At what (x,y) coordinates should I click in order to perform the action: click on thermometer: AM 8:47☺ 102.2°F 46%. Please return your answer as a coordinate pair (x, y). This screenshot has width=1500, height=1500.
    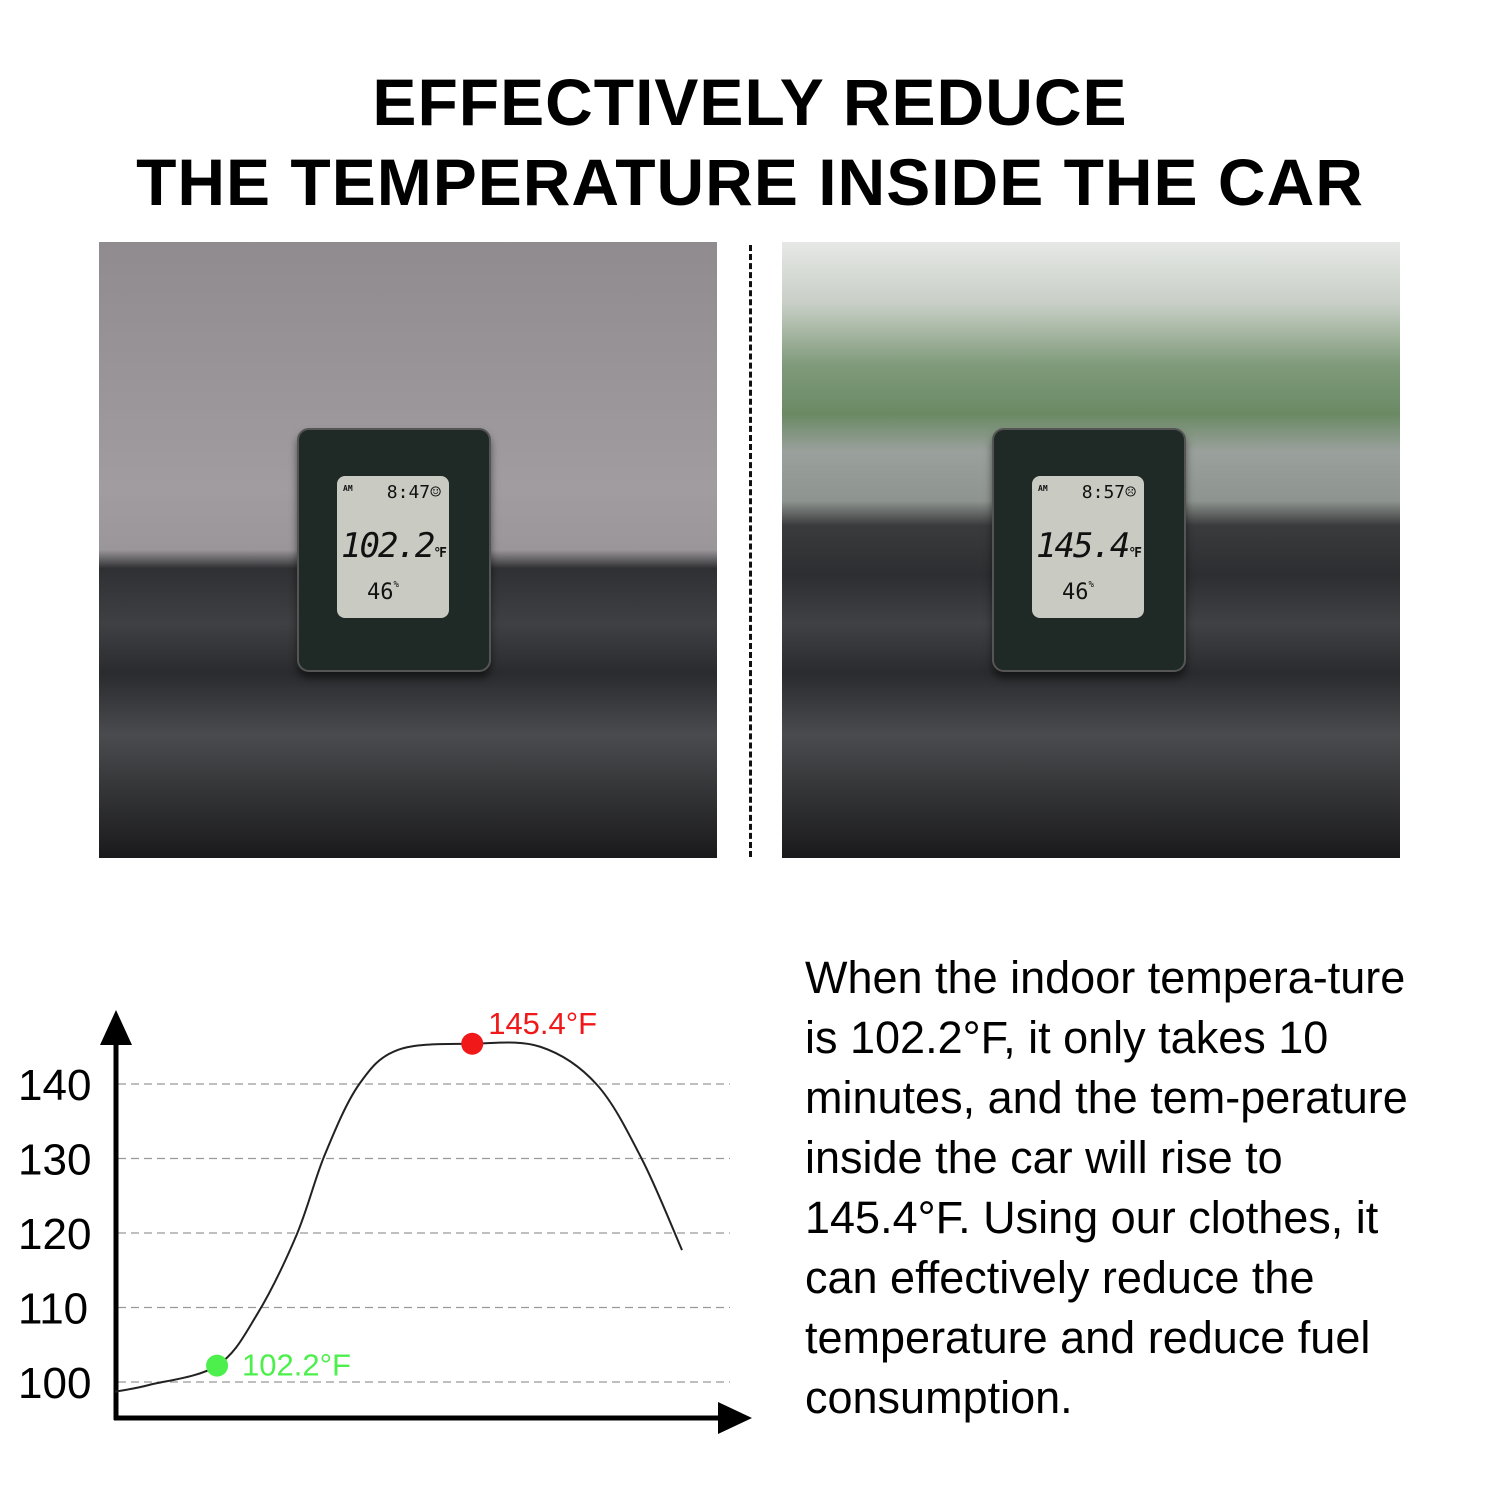
    Looking at the image, I should click on (394, 550).